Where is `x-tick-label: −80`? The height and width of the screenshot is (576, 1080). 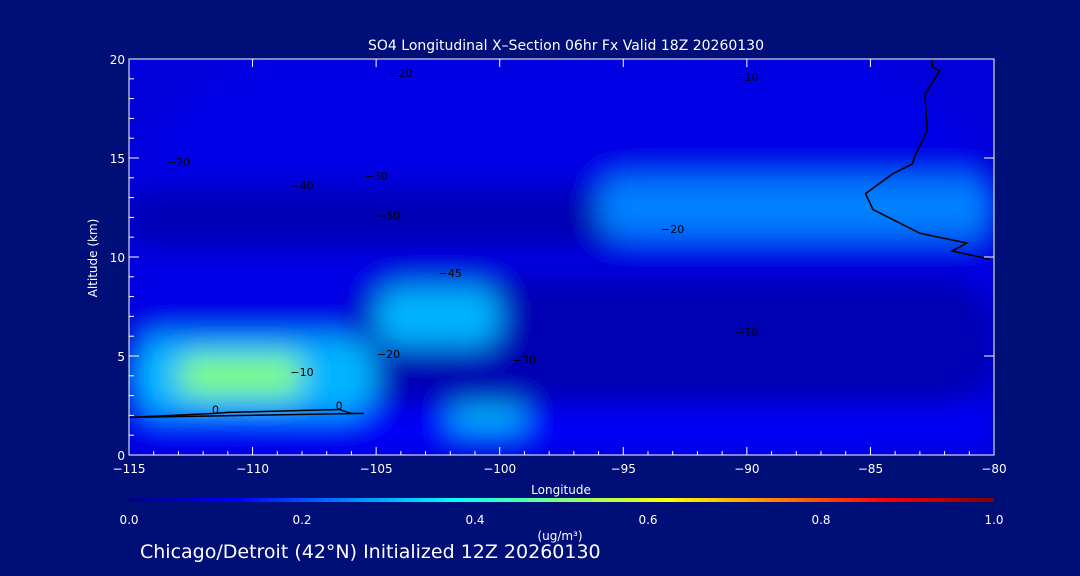 x-tick-label: −80 is located at coordinates (993, 469).